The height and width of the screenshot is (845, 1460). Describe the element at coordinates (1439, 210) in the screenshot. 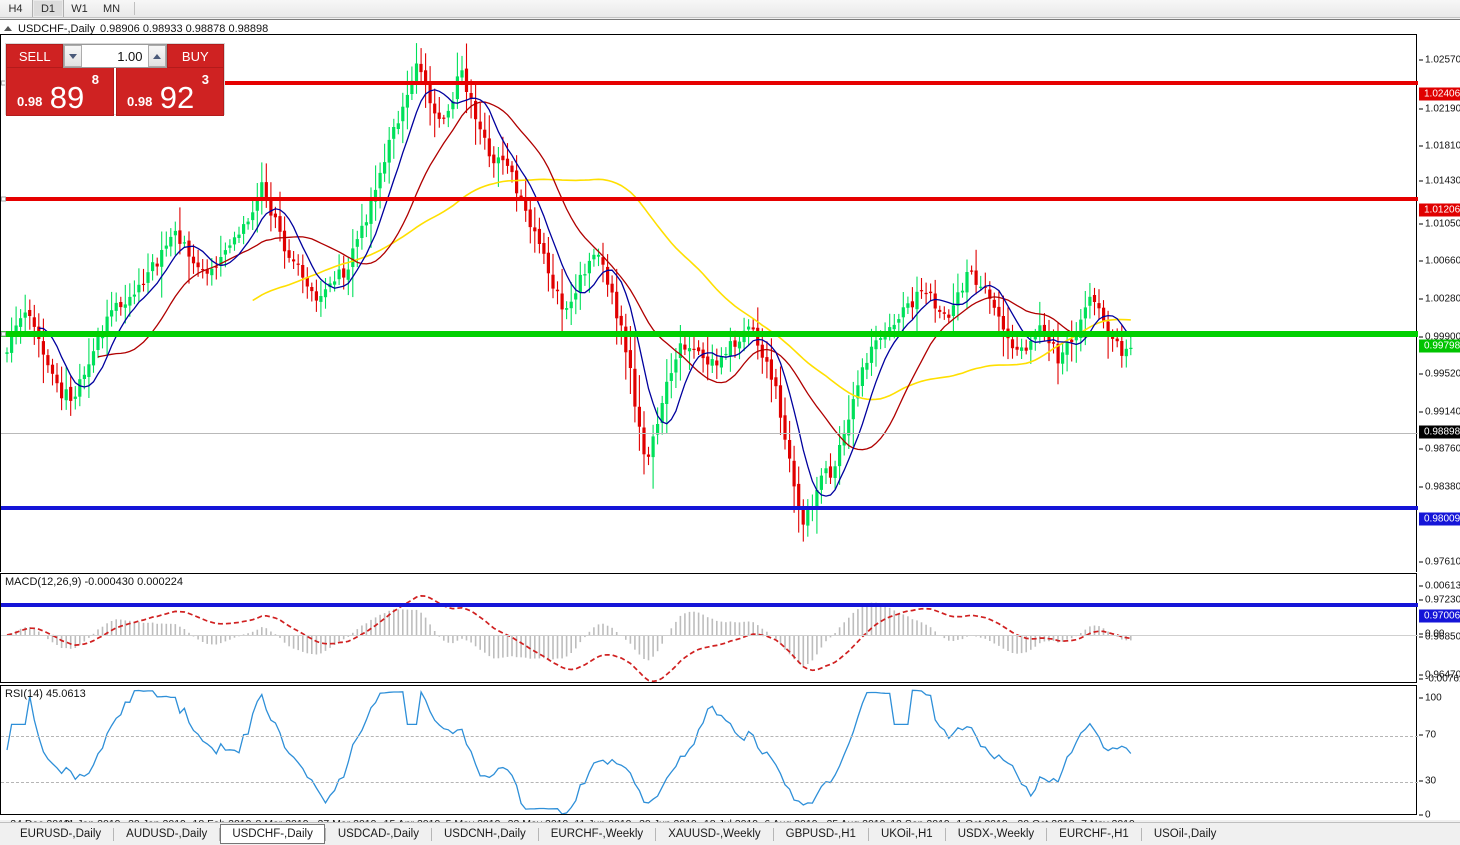

I see `price-tag-red: 1.01206` at that location.